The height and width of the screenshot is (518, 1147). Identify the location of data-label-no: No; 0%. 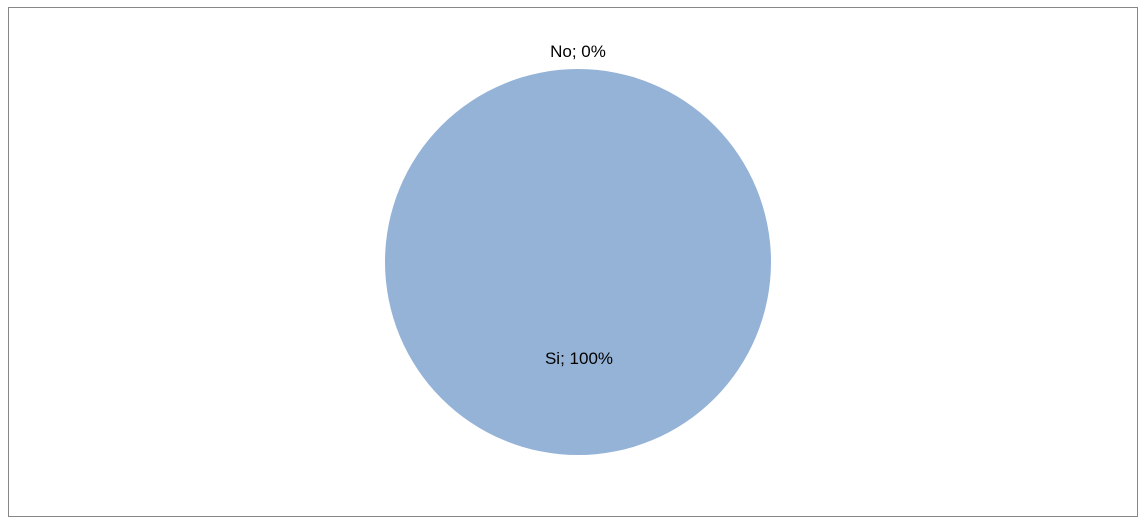
(578, 51).